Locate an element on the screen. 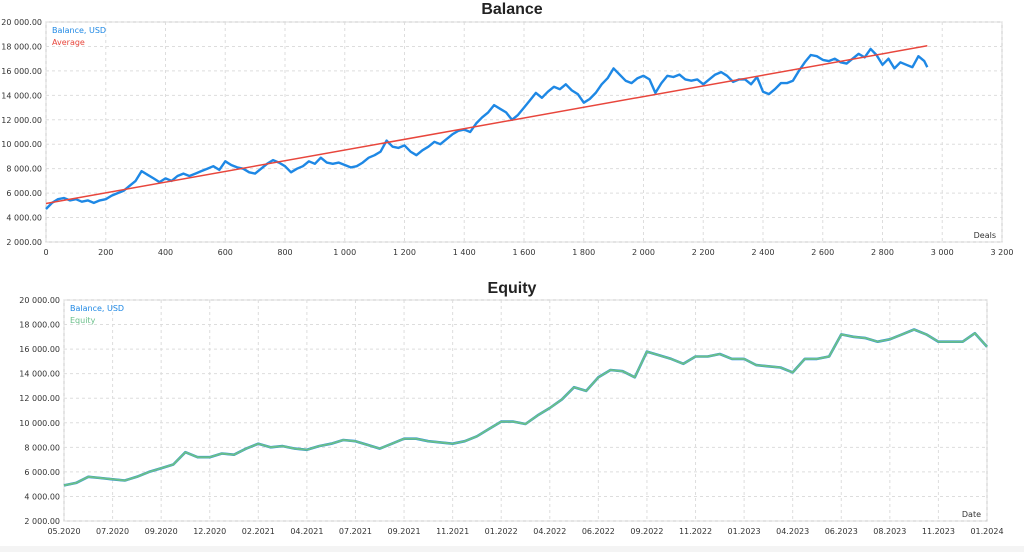 The height and width of the screenshot is (552, 1024). equity-y-tick-label: 8 000.00 is located at coordinates (42, 447).